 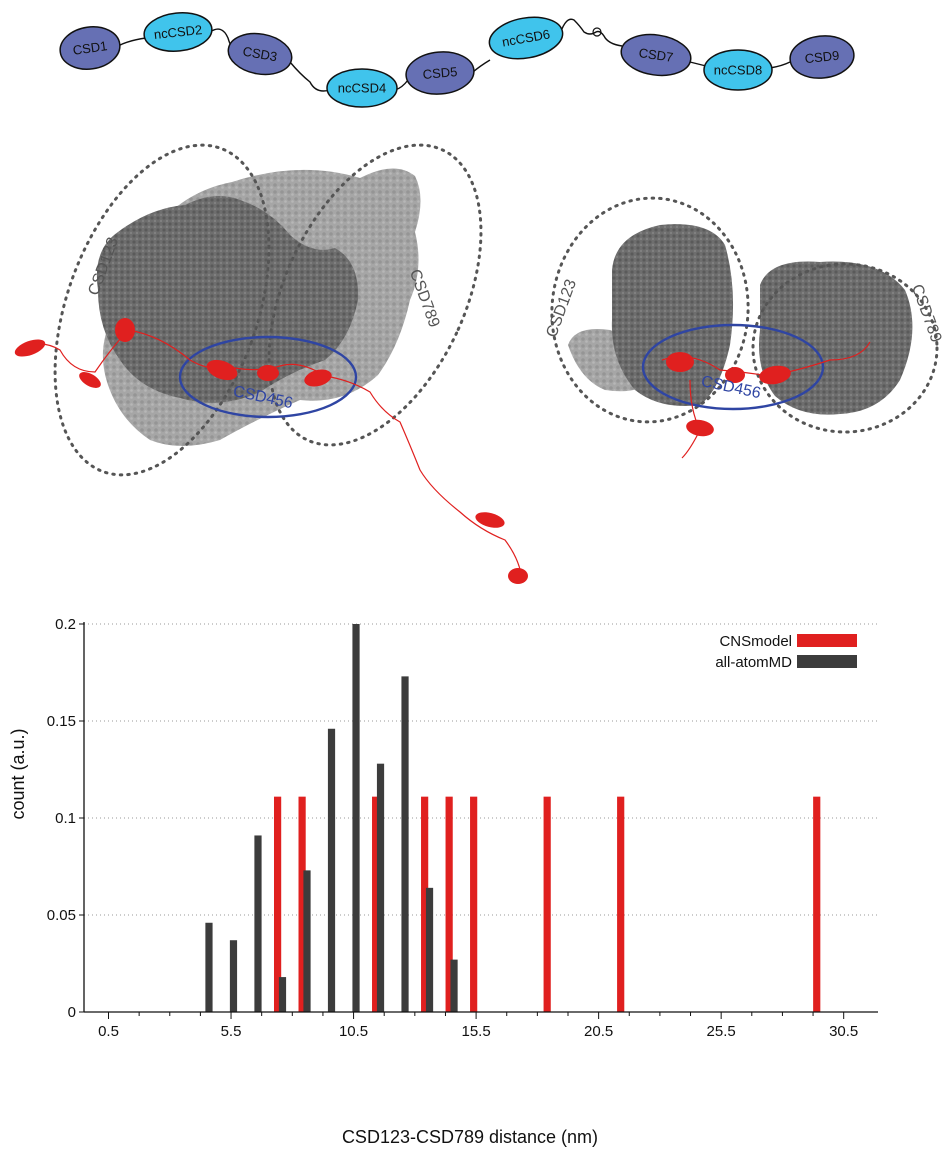 I want to click on right-red-ribbon-domains, so click(x=728, y=394).